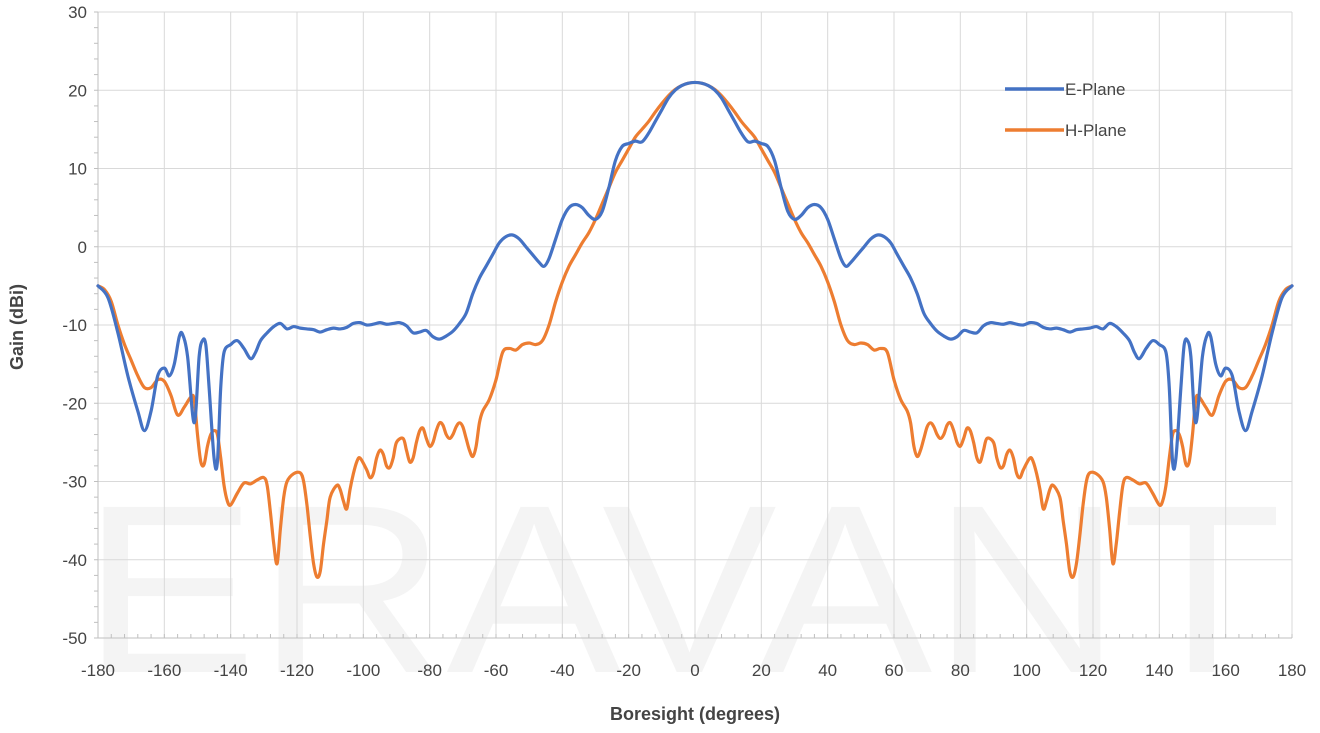 The height and width of the screenshot is (733, 1320). Describe the element at coordinates (1095, 89) in the screenshot. I see `legend-label-e-plane: E-Plane` at that location.